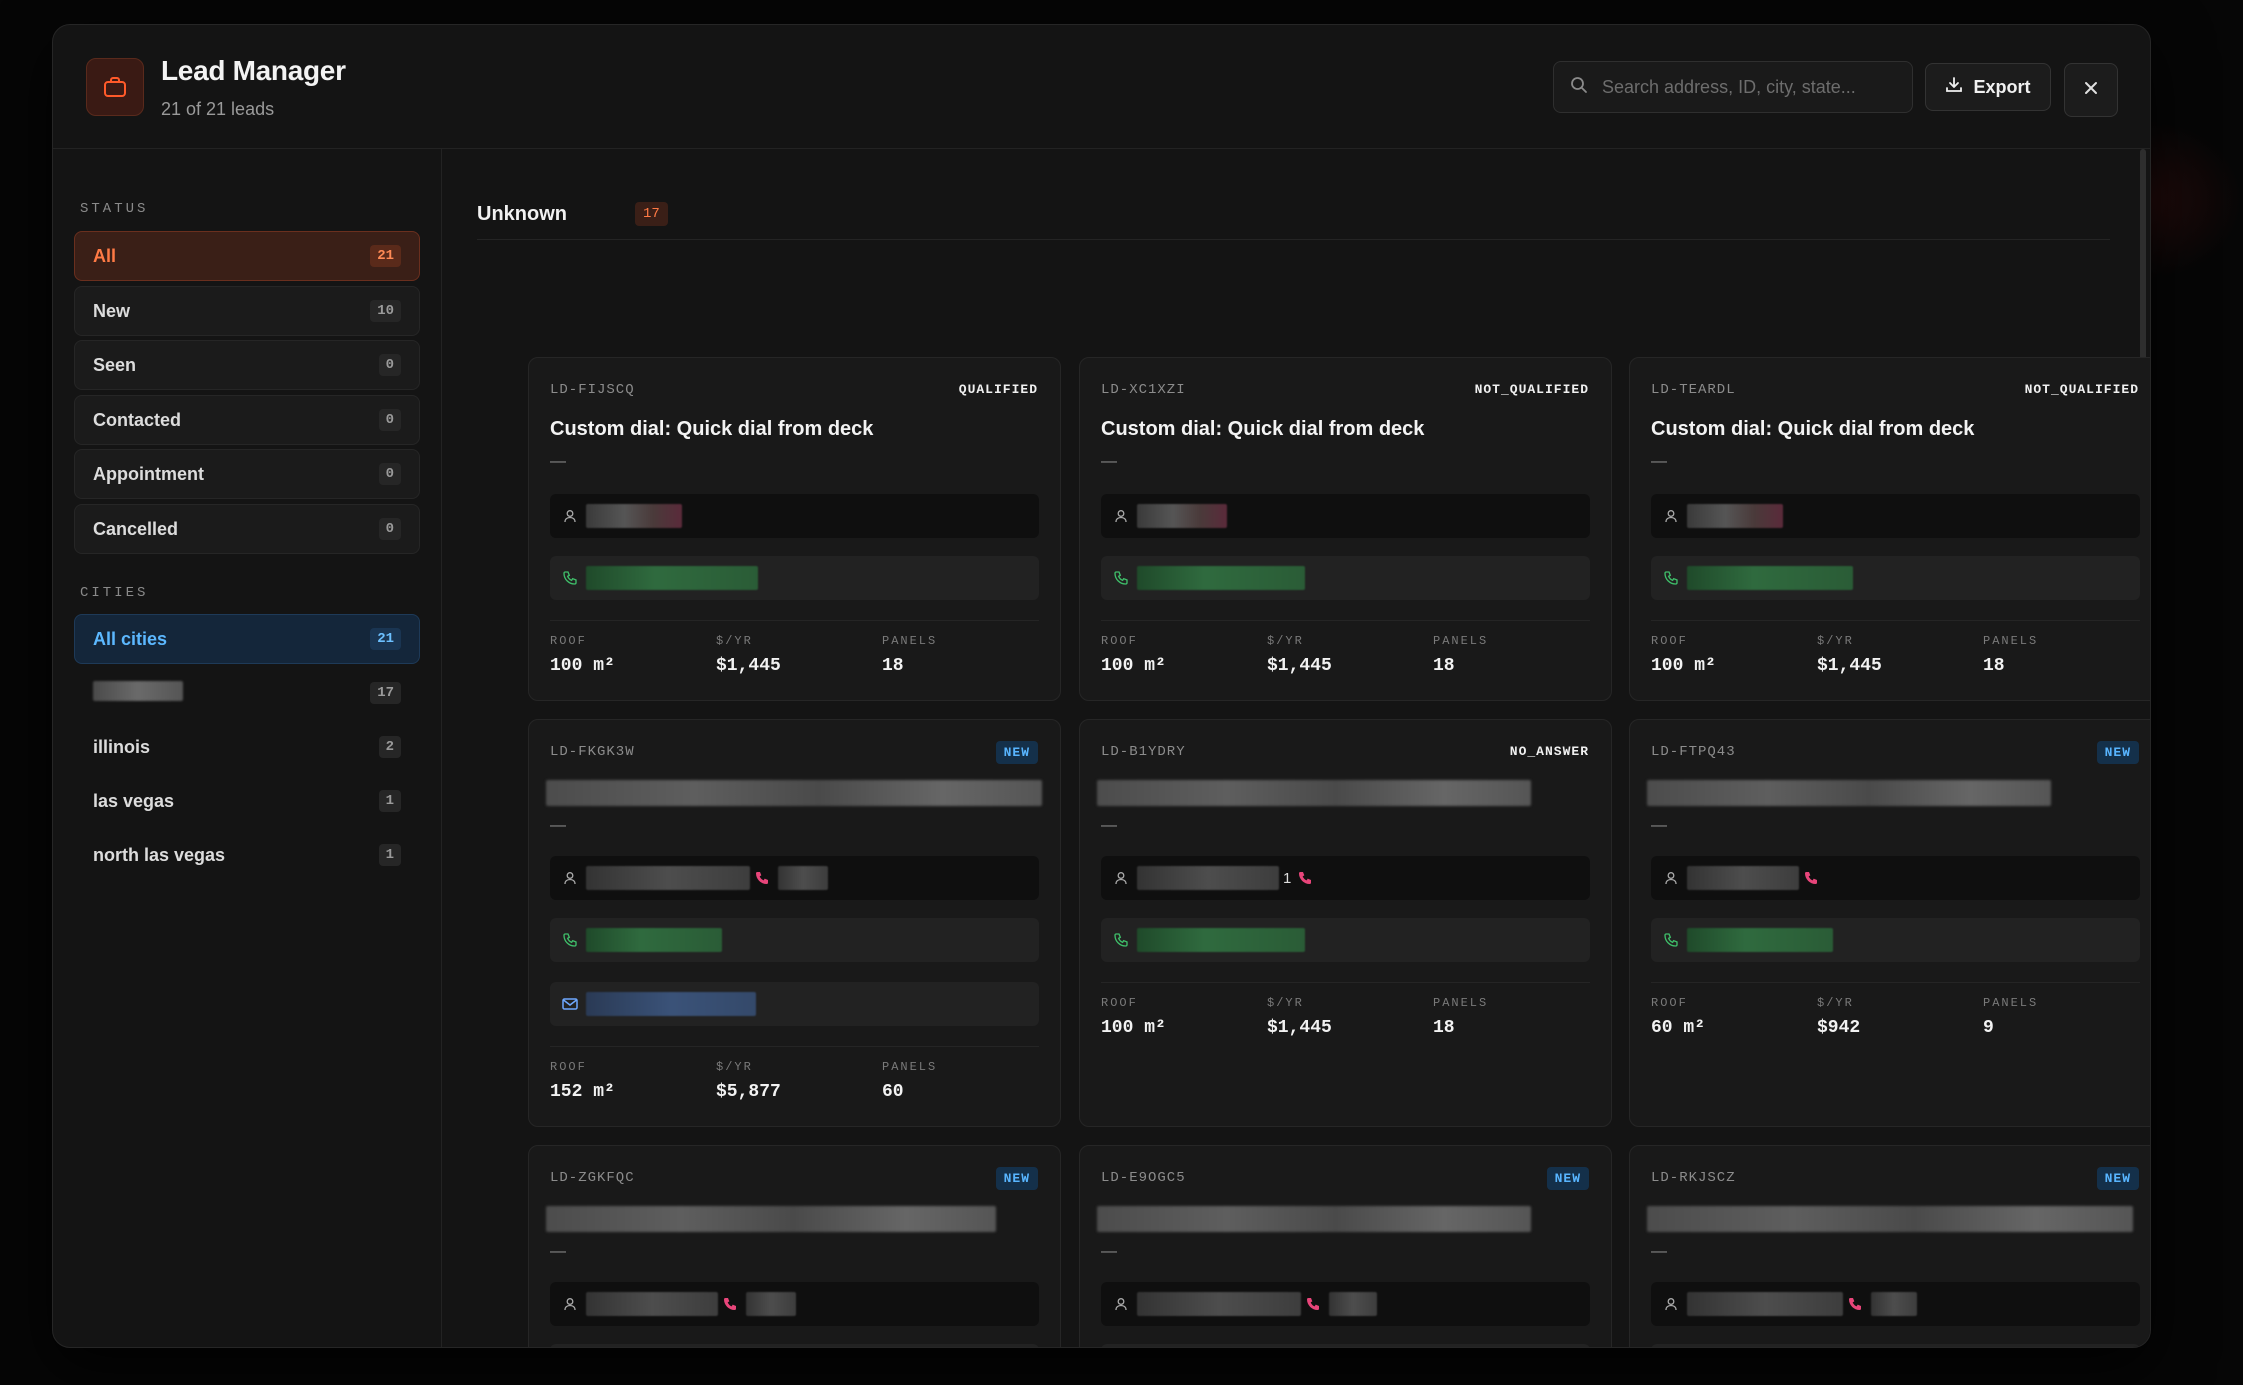 This screenshot has width=2243, height=1385. I want to click on lead-id: LD-FIJSCQ, so click(592, 390).